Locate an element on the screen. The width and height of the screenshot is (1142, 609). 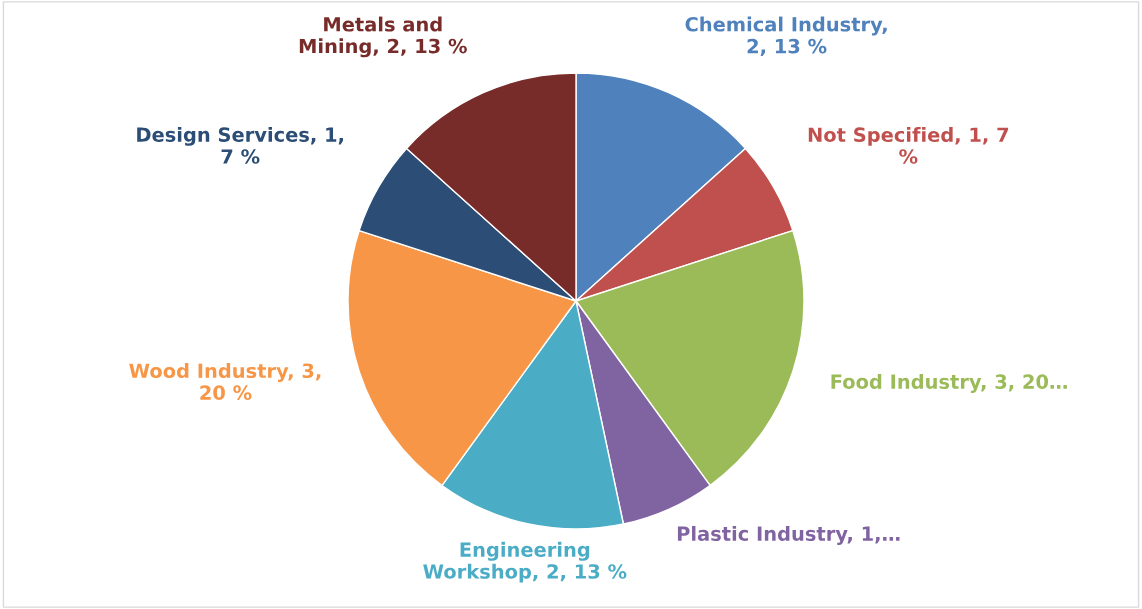
slice-label: Metals and Mining, 2, 13 % is located at coordinates (383, 37).